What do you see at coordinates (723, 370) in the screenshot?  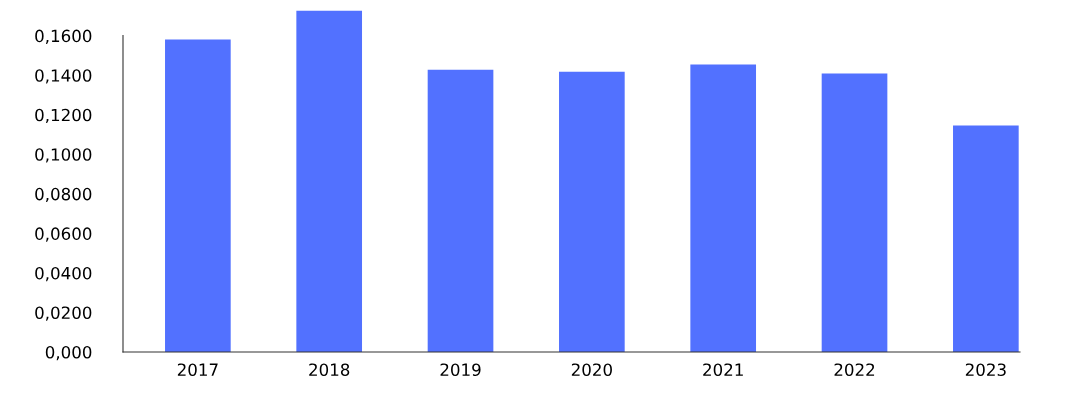 I see `x-tick-label: 2021` at bounding box center [723, 370].